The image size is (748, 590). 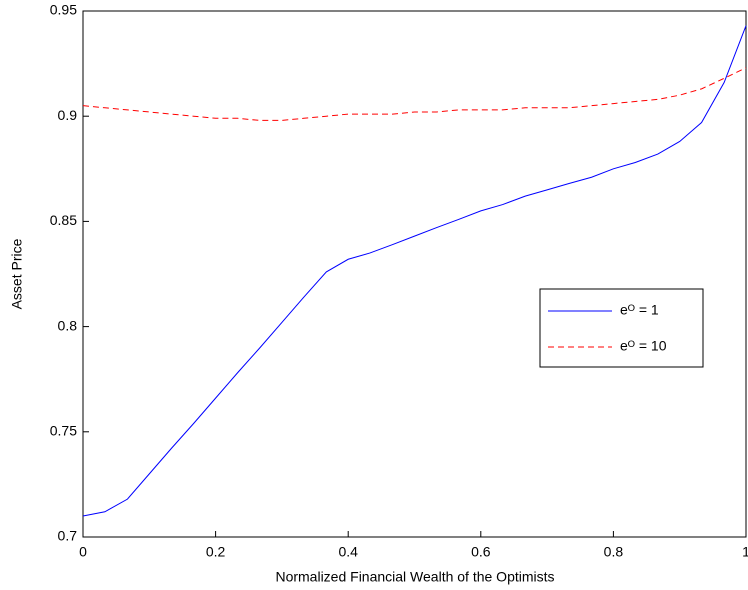 I want to click on x-tick-label: 0.6, so click(x=481, y=552).